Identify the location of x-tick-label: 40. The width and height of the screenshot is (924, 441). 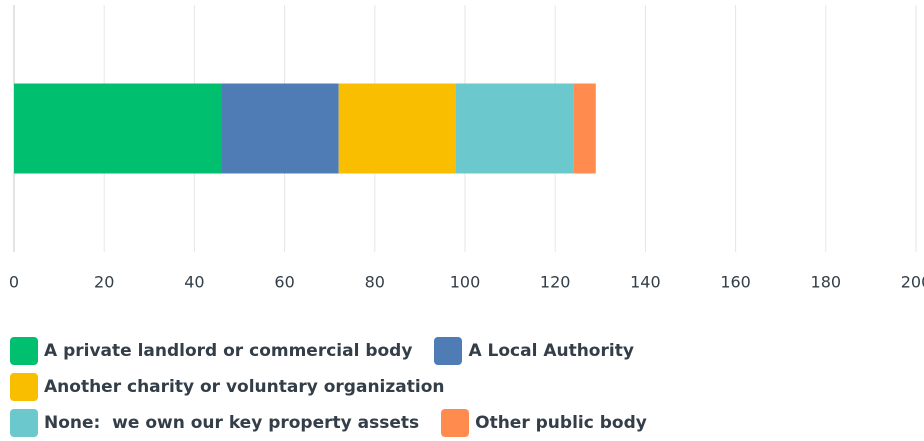
(194, 282).